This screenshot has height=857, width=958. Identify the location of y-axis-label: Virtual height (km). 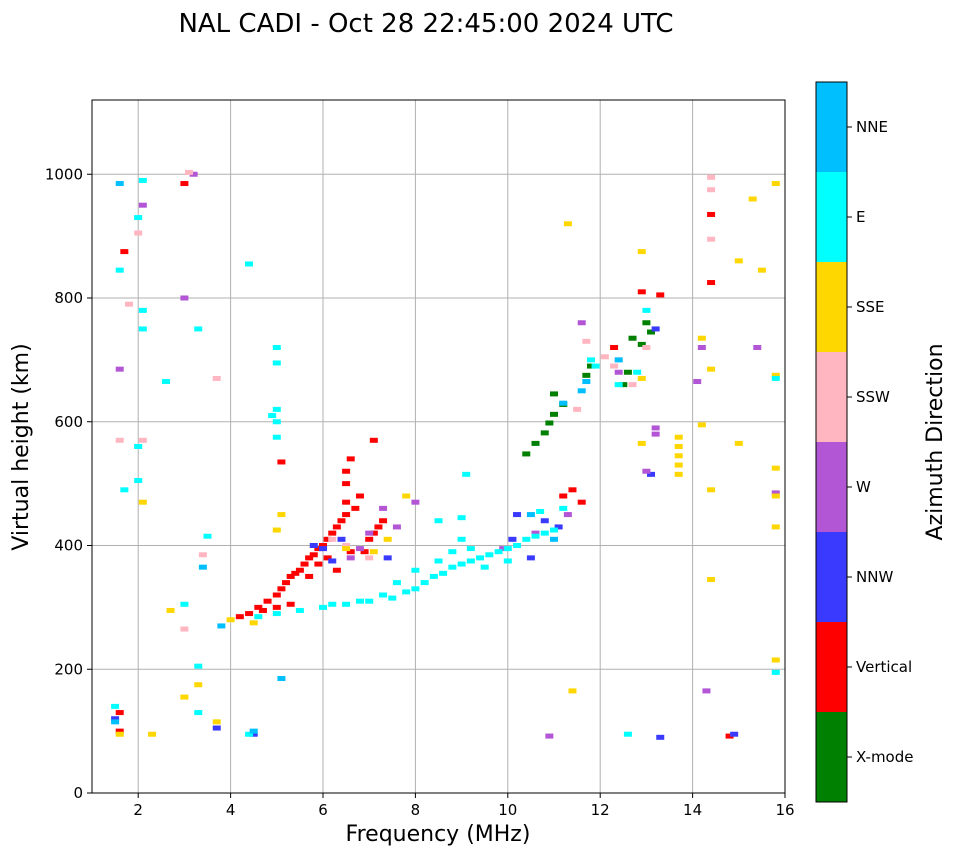
(21, 446).